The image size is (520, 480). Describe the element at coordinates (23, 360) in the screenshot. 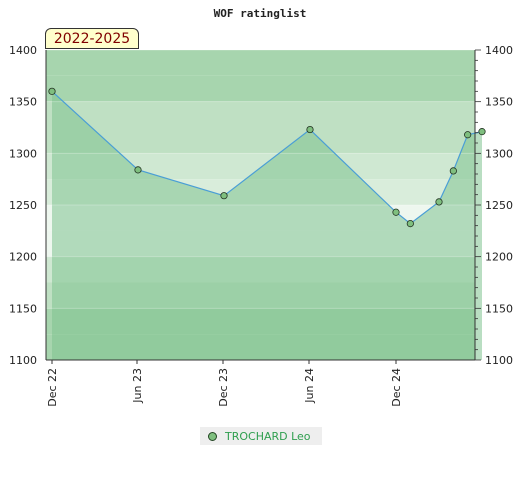

I see `y-tick-label-left: 1100` at that location.